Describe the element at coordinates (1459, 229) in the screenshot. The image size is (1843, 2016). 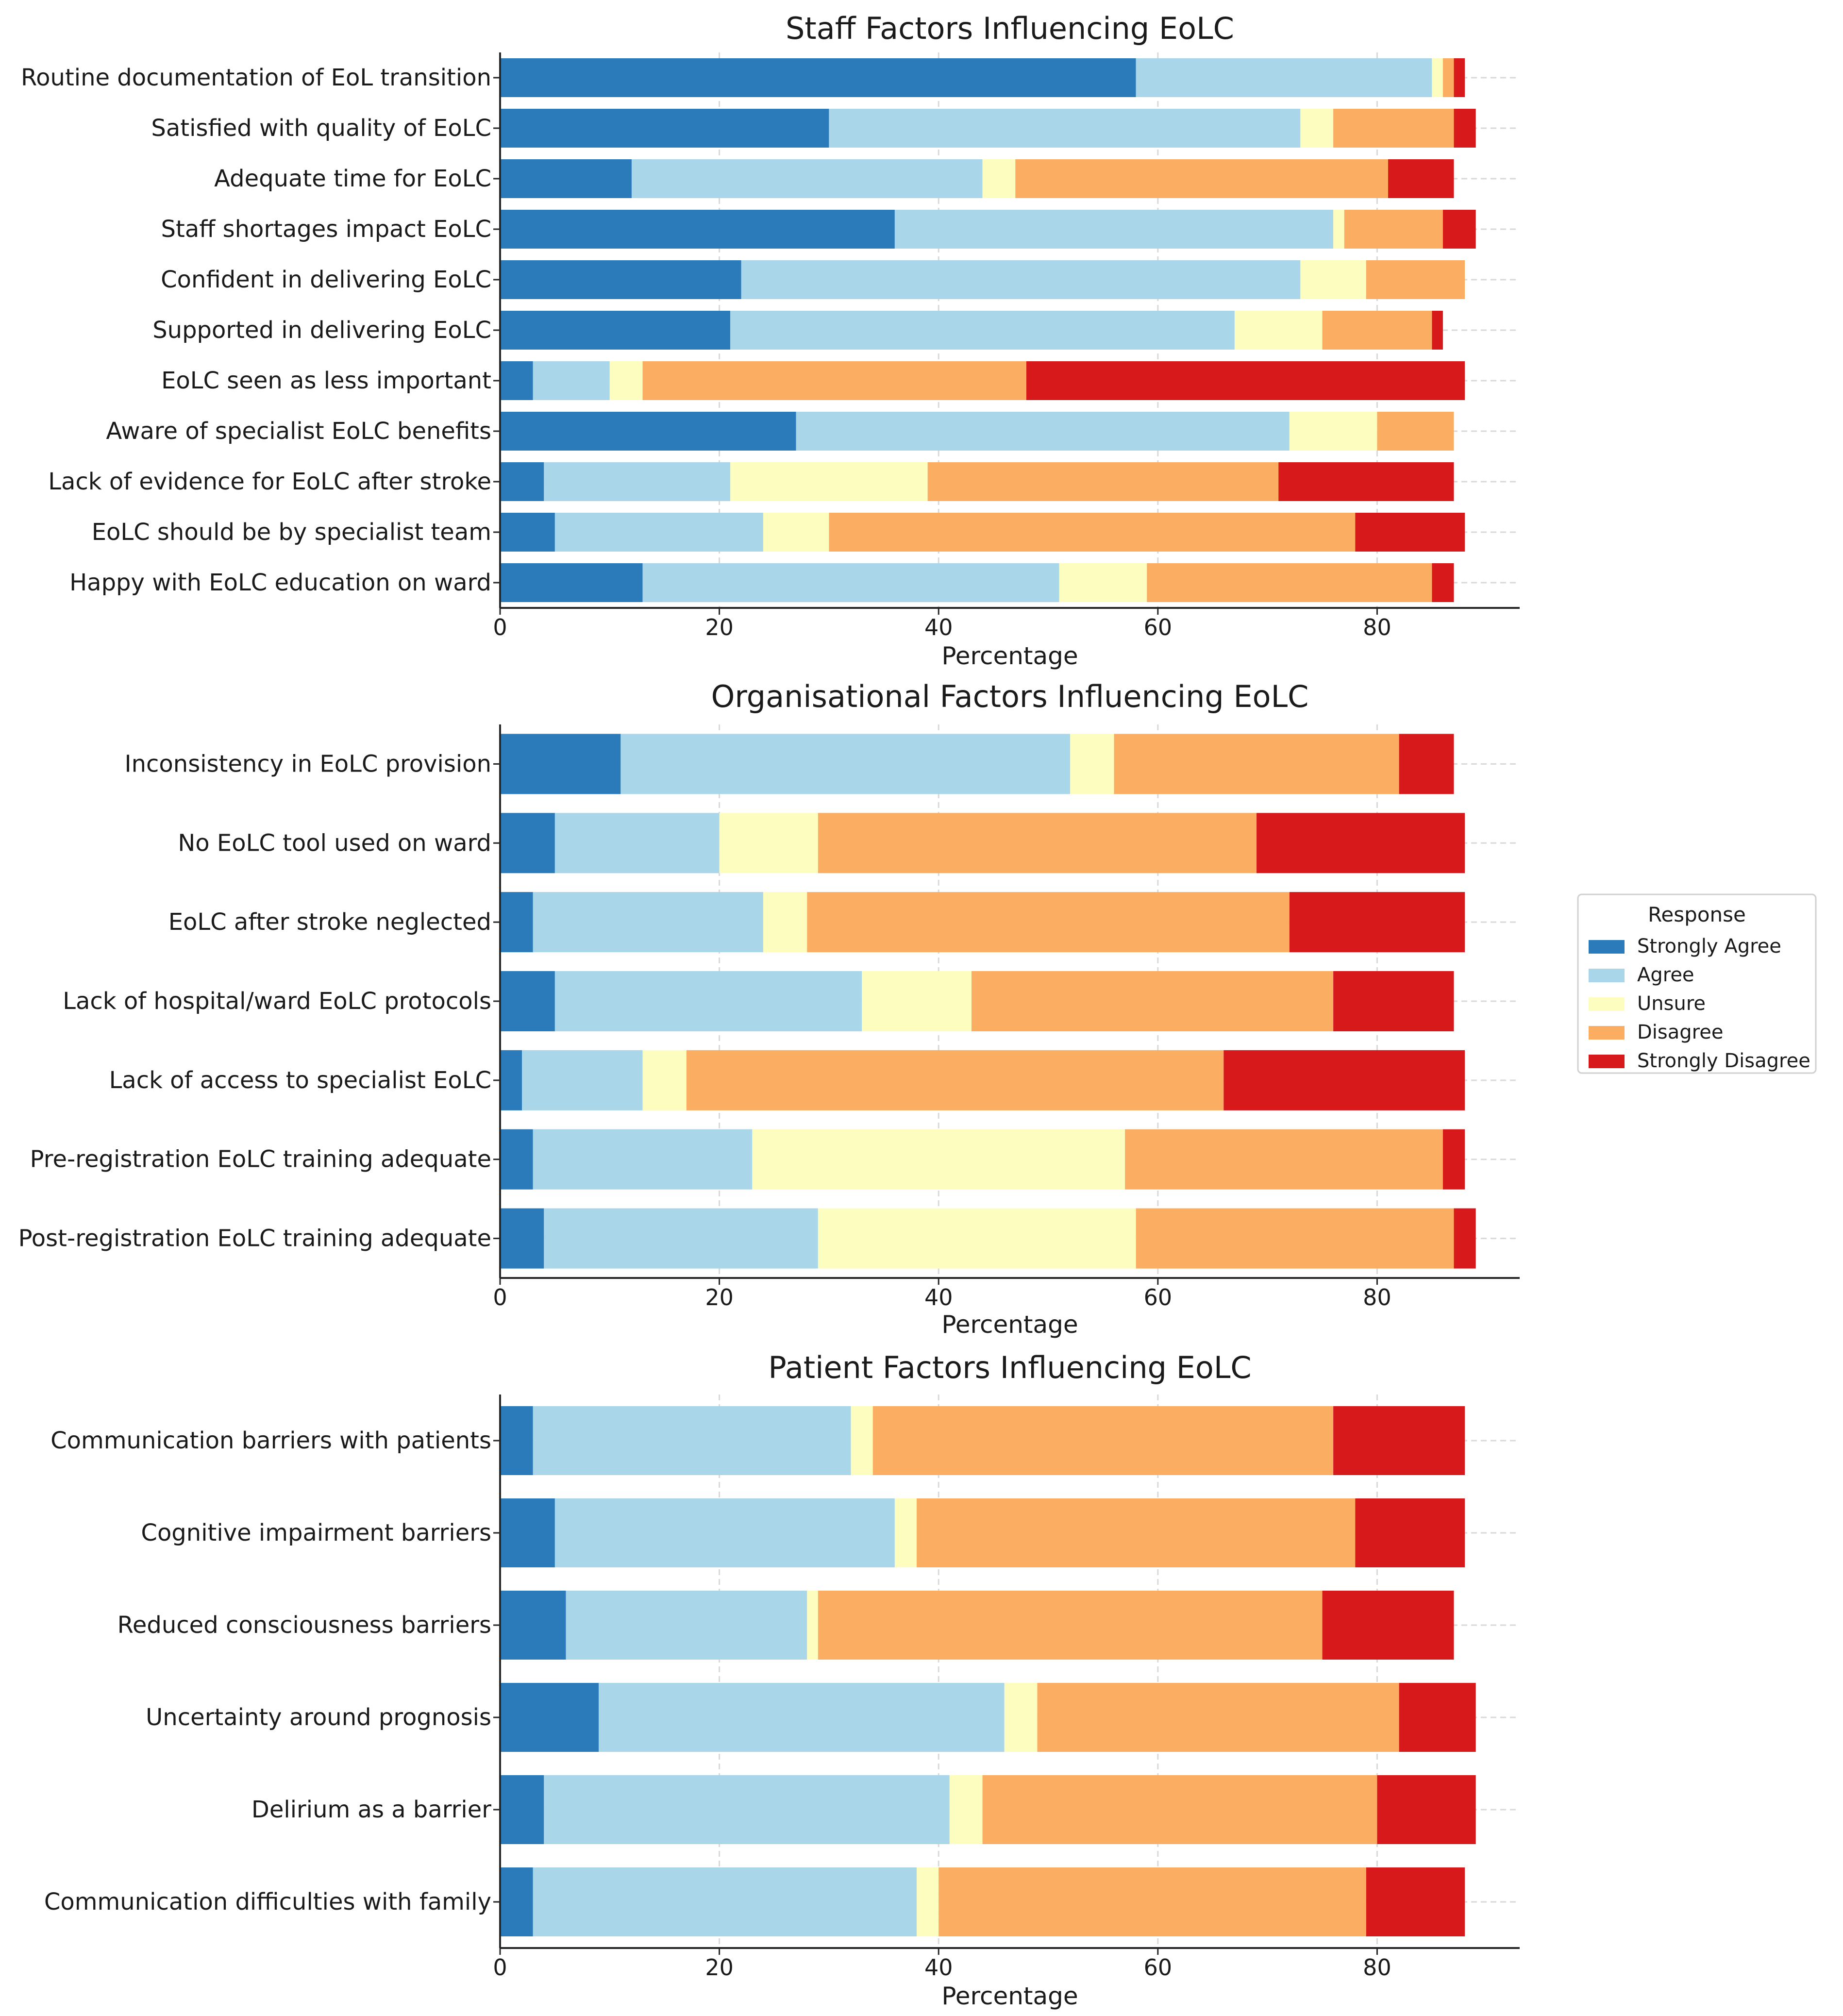
I see `bar-strongly-disagree-staff-shortages-impact-eolc` at that location.